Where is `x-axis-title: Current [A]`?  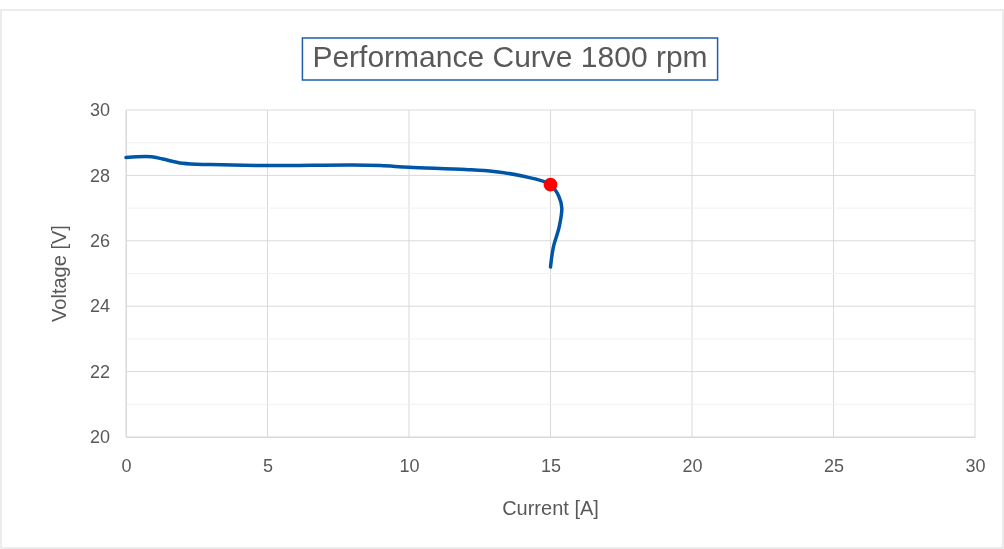 x-axis-title: Current [A] is located at coordinates (550, 508).